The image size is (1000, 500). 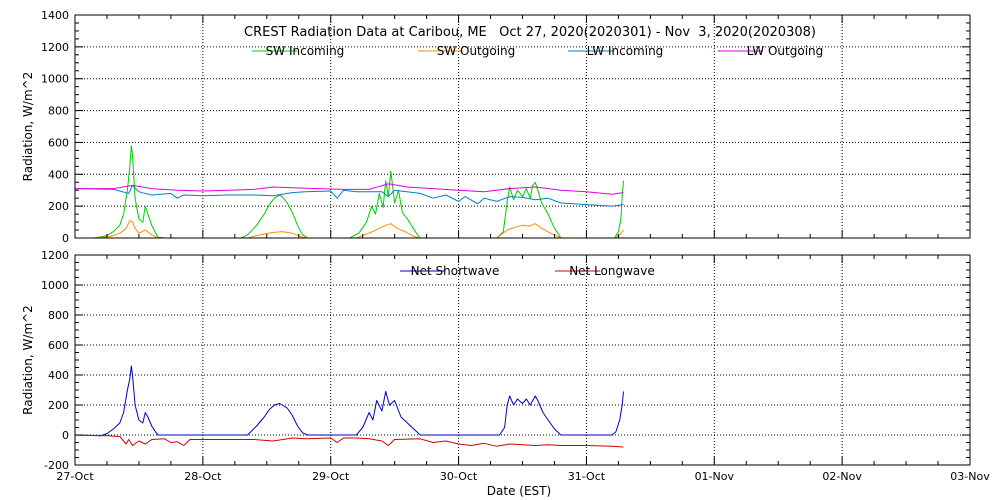 I want to click on series-line-sw-outgoing, so click(x=359, y=229).